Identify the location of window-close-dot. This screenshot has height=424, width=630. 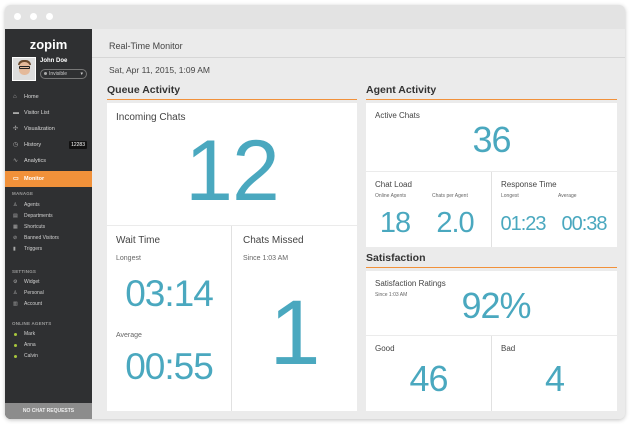
(17, 16).